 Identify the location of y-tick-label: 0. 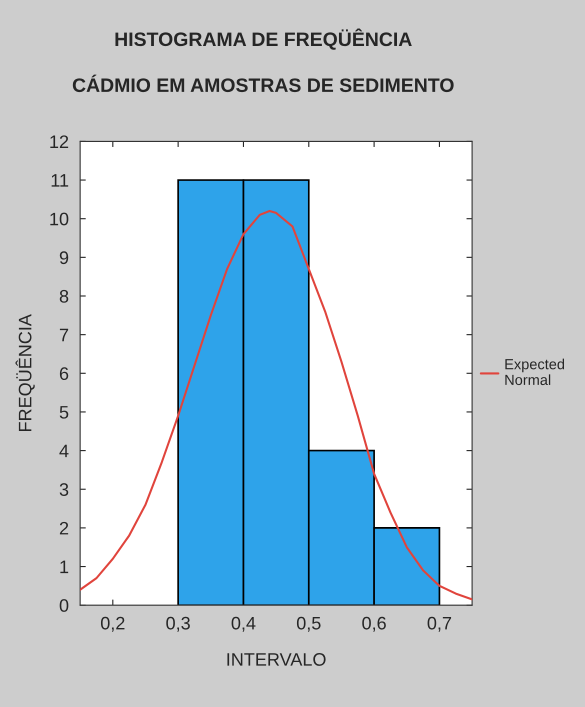
(64, 605).